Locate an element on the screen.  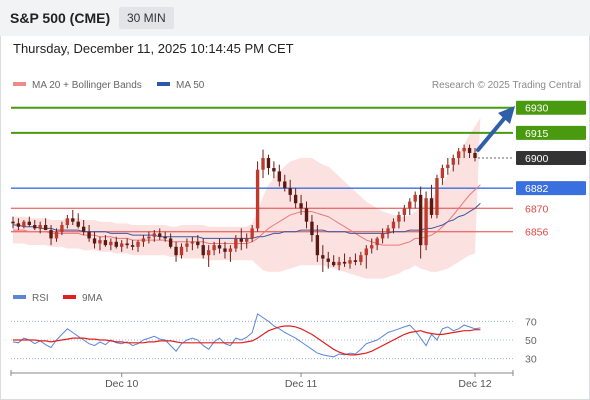
timeframe-button: 30 MIN is located at coordinates (146, 18).